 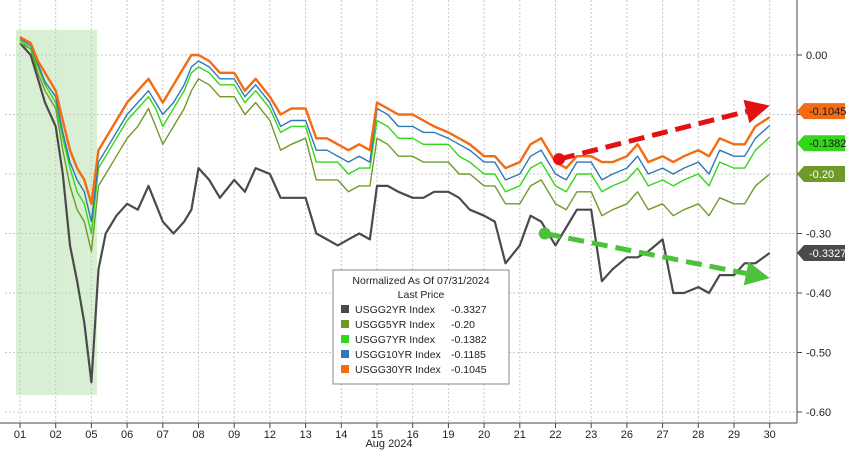 I want to click on last-value-tag: -0.1045, so click(x=821, y=111).